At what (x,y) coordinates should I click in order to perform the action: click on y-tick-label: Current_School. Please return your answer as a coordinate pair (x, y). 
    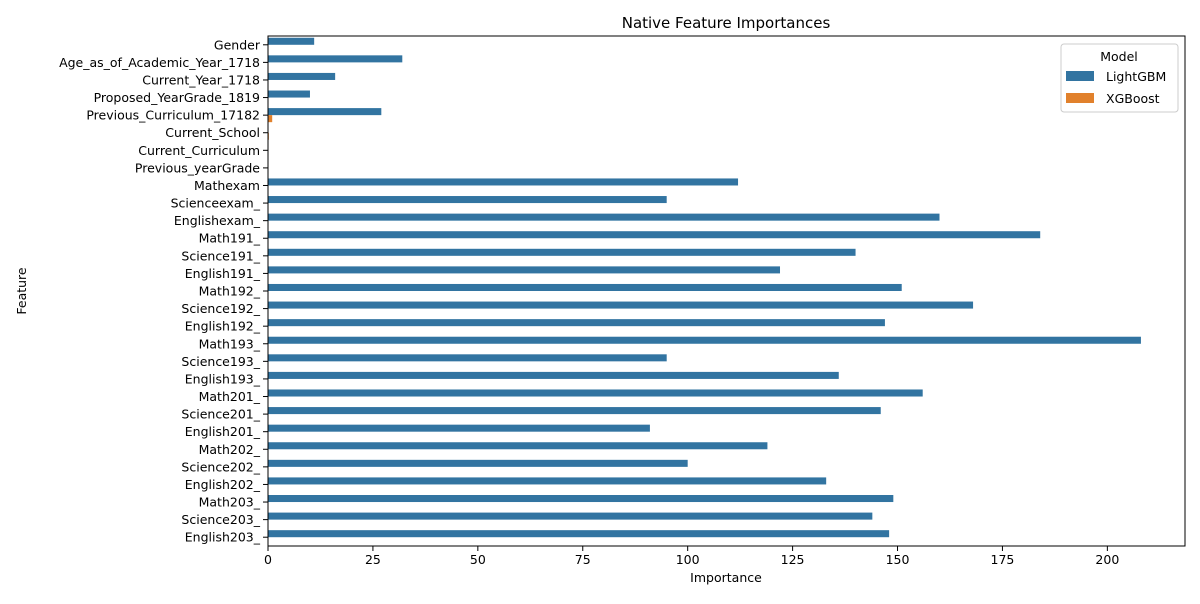
    Looking at the image, I should click on (212, 132).